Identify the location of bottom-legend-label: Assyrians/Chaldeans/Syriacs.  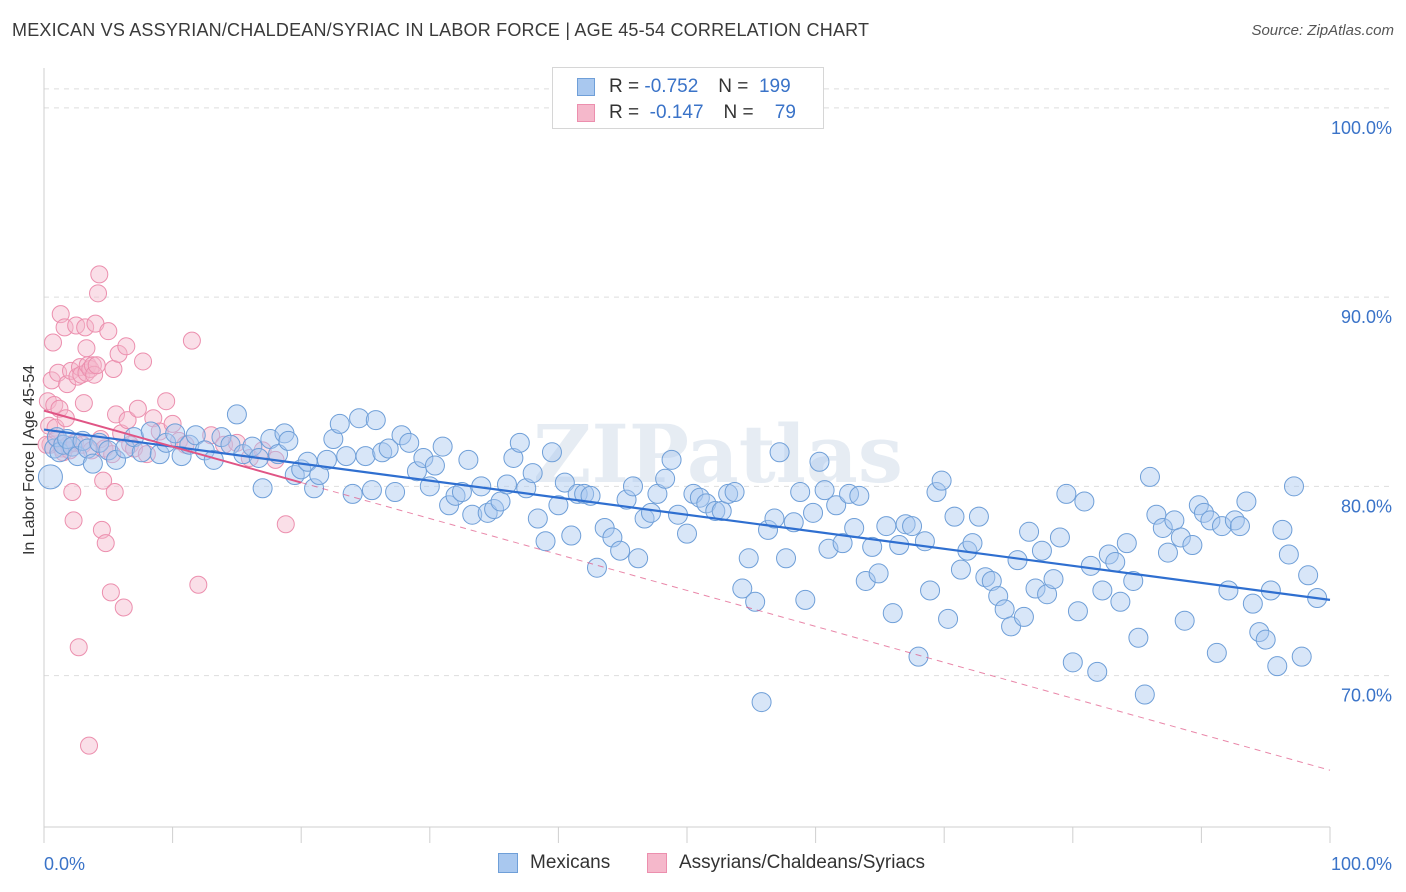
(802, 862).